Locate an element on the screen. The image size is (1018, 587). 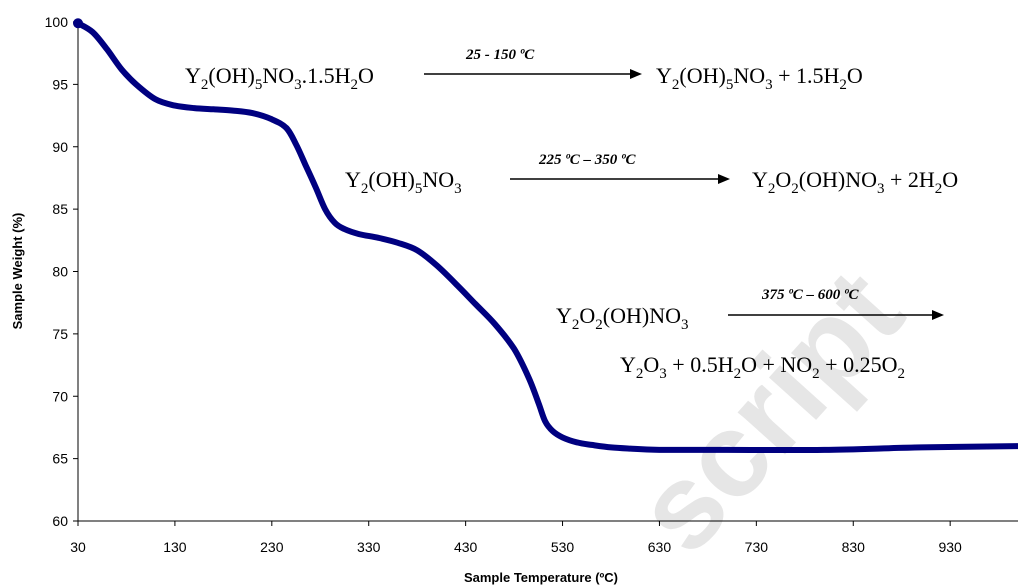
x-tick-label: 530 is located at coordinates (563, 547).